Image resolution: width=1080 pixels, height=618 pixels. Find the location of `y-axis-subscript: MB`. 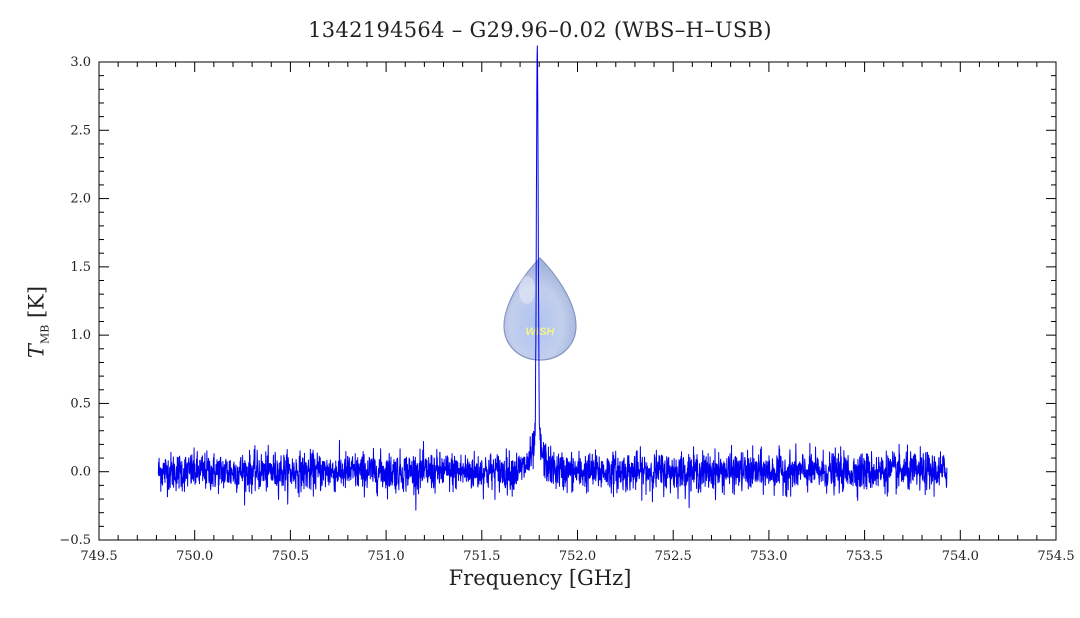

y-axis-subscript: MB is located at coordinates (45, 334).